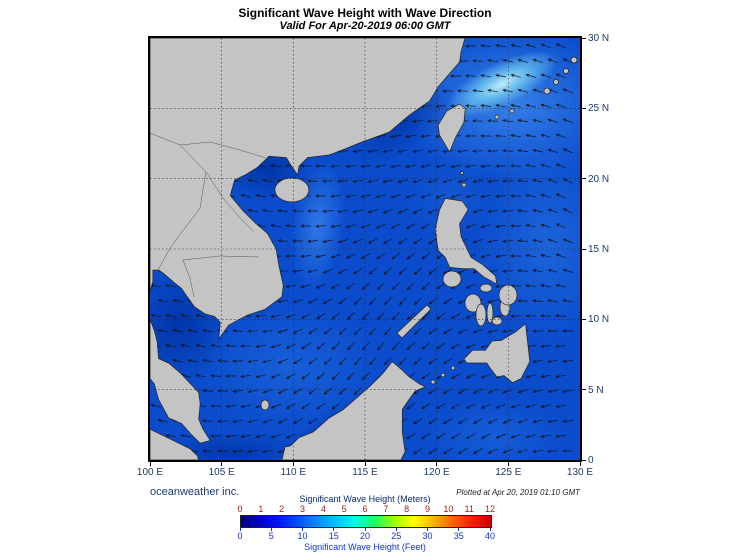 This screenshot has height=560, width=755. Describe the element at coordinates (364, 536) in the screenshot. I see `colorbar-feet-number: 20` at that location.